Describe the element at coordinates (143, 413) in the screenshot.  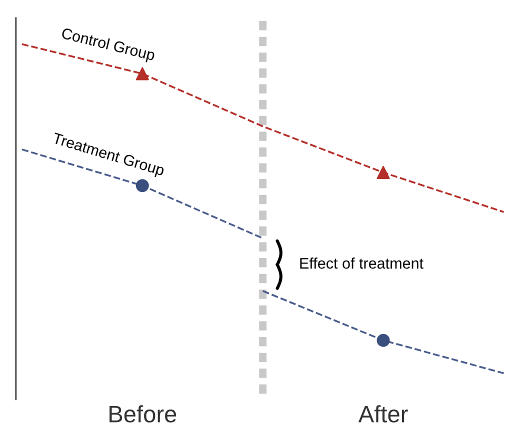
I see `x-tick-label: Before` at that location.